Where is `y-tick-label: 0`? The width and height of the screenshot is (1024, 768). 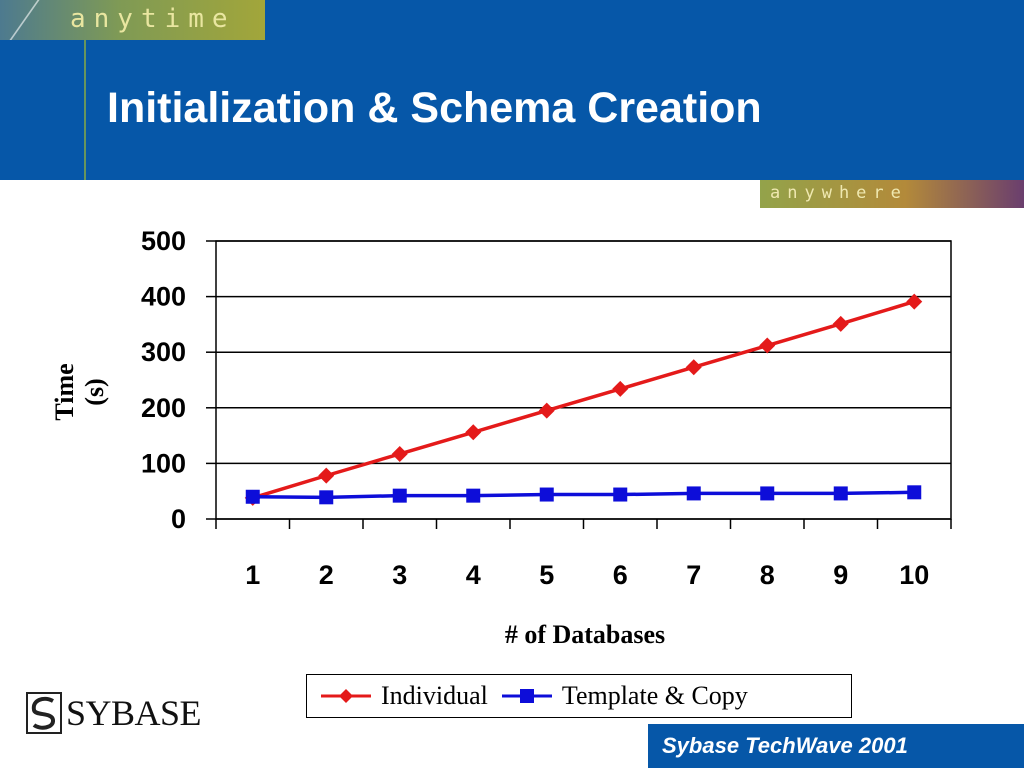
y-tick-label: 0 is located at coordinates (178, 519).